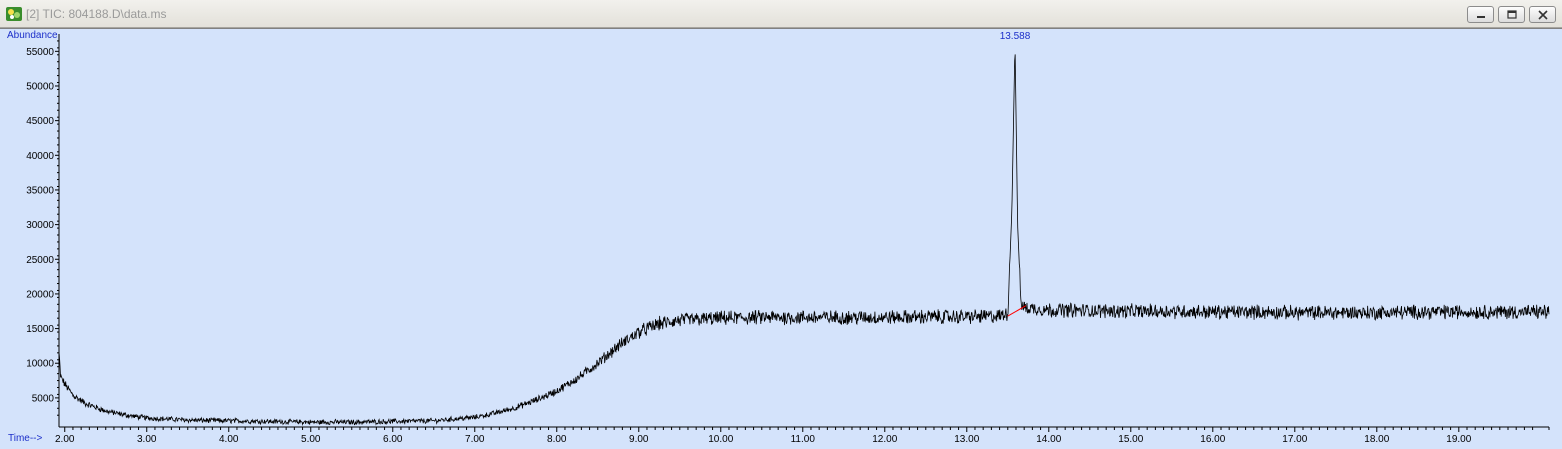 The image size is (1562, 449). I want to click on chromatogram-app-icon, so click(14, 14).